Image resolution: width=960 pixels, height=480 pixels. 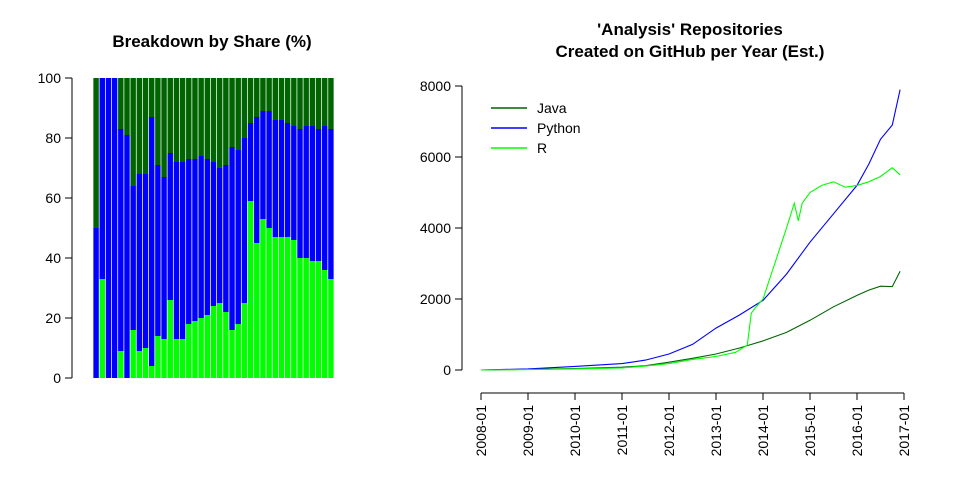 What do you see at coordinates (810, 431) in the screenshot?
I see `right-x-tick-label-2015-01: 2015-01` at bounding box center [810, 431].